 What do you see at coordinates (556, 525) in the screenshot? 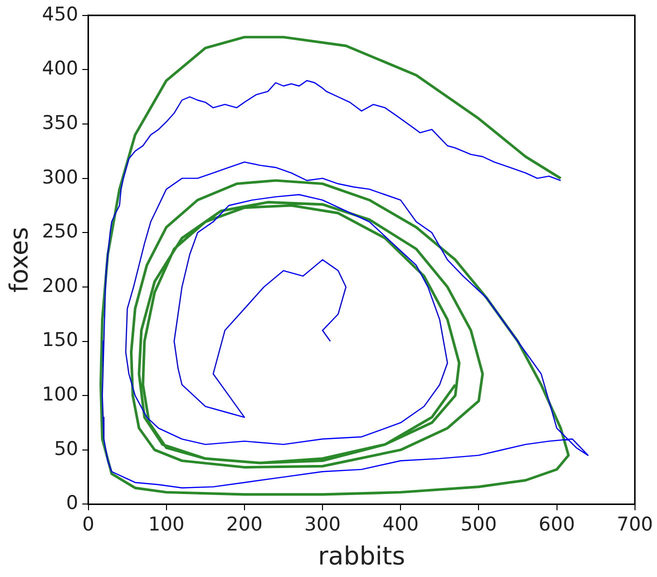
I see `x-tick-label: 600` at bounding box center [556, 525].